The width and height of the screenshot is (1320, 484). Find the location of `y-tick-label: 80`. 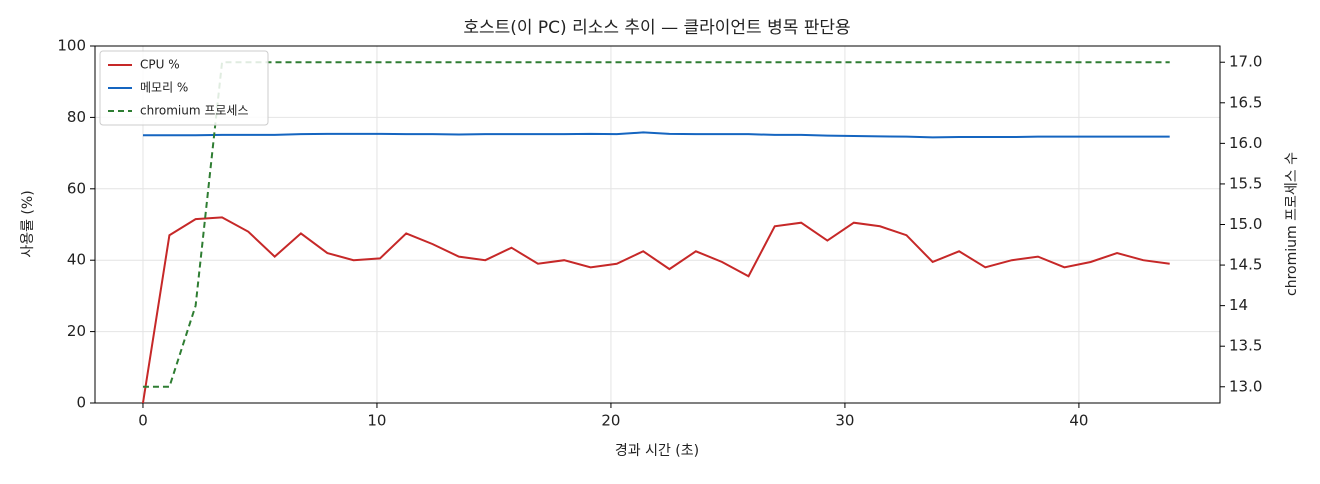

y-tick-label: 80 is located at coordinates (76, 117).